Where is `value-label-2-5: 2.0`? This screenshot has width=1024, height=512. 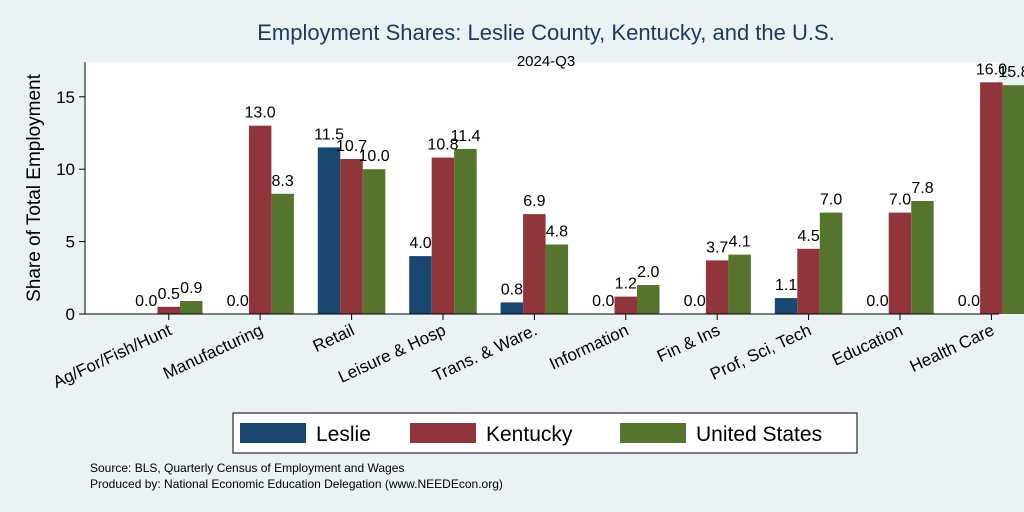
value-label-2-5: 2.0 is located at coordinates (648, 272).